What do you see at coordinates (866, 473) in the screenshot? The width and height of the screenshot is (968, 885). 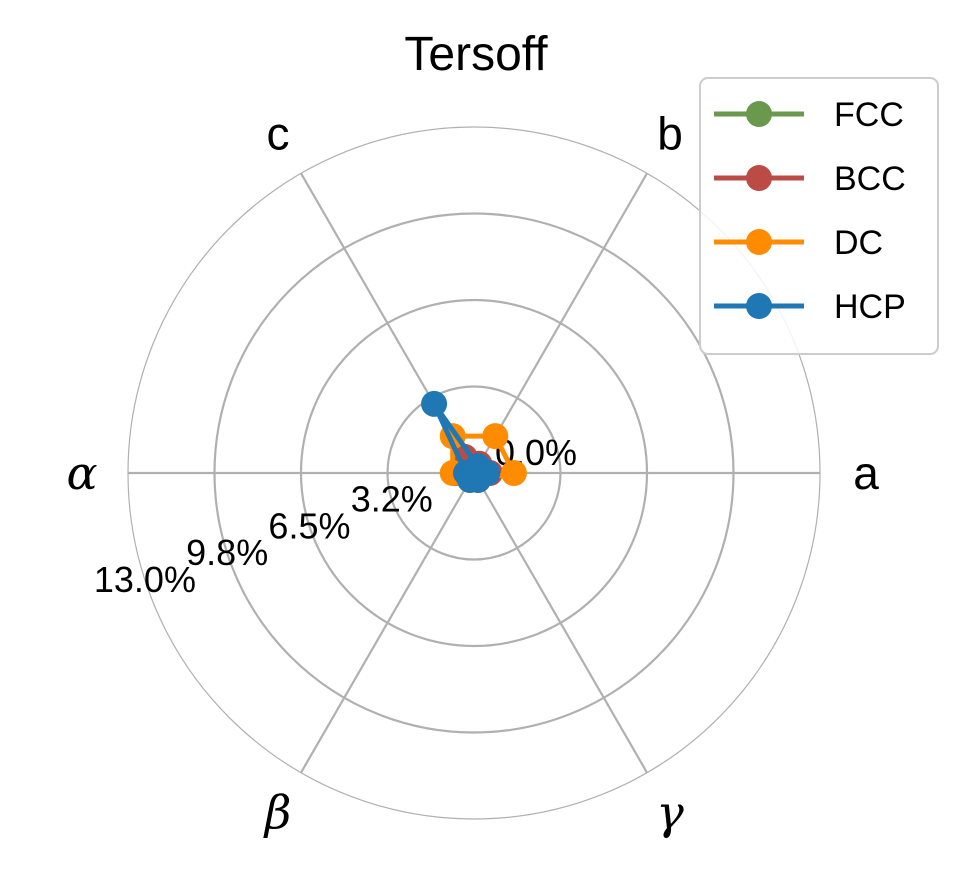 I see `axis-label: a` at bounding box center [866, 473].